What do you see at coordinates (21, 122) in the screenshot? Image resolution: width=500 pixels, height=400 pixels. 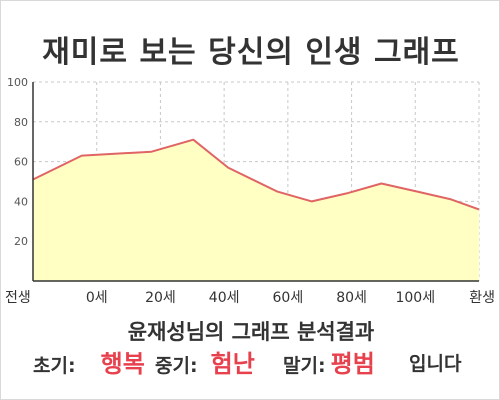 I see `y-tick-label: 80` at bounding box center [21, 122].